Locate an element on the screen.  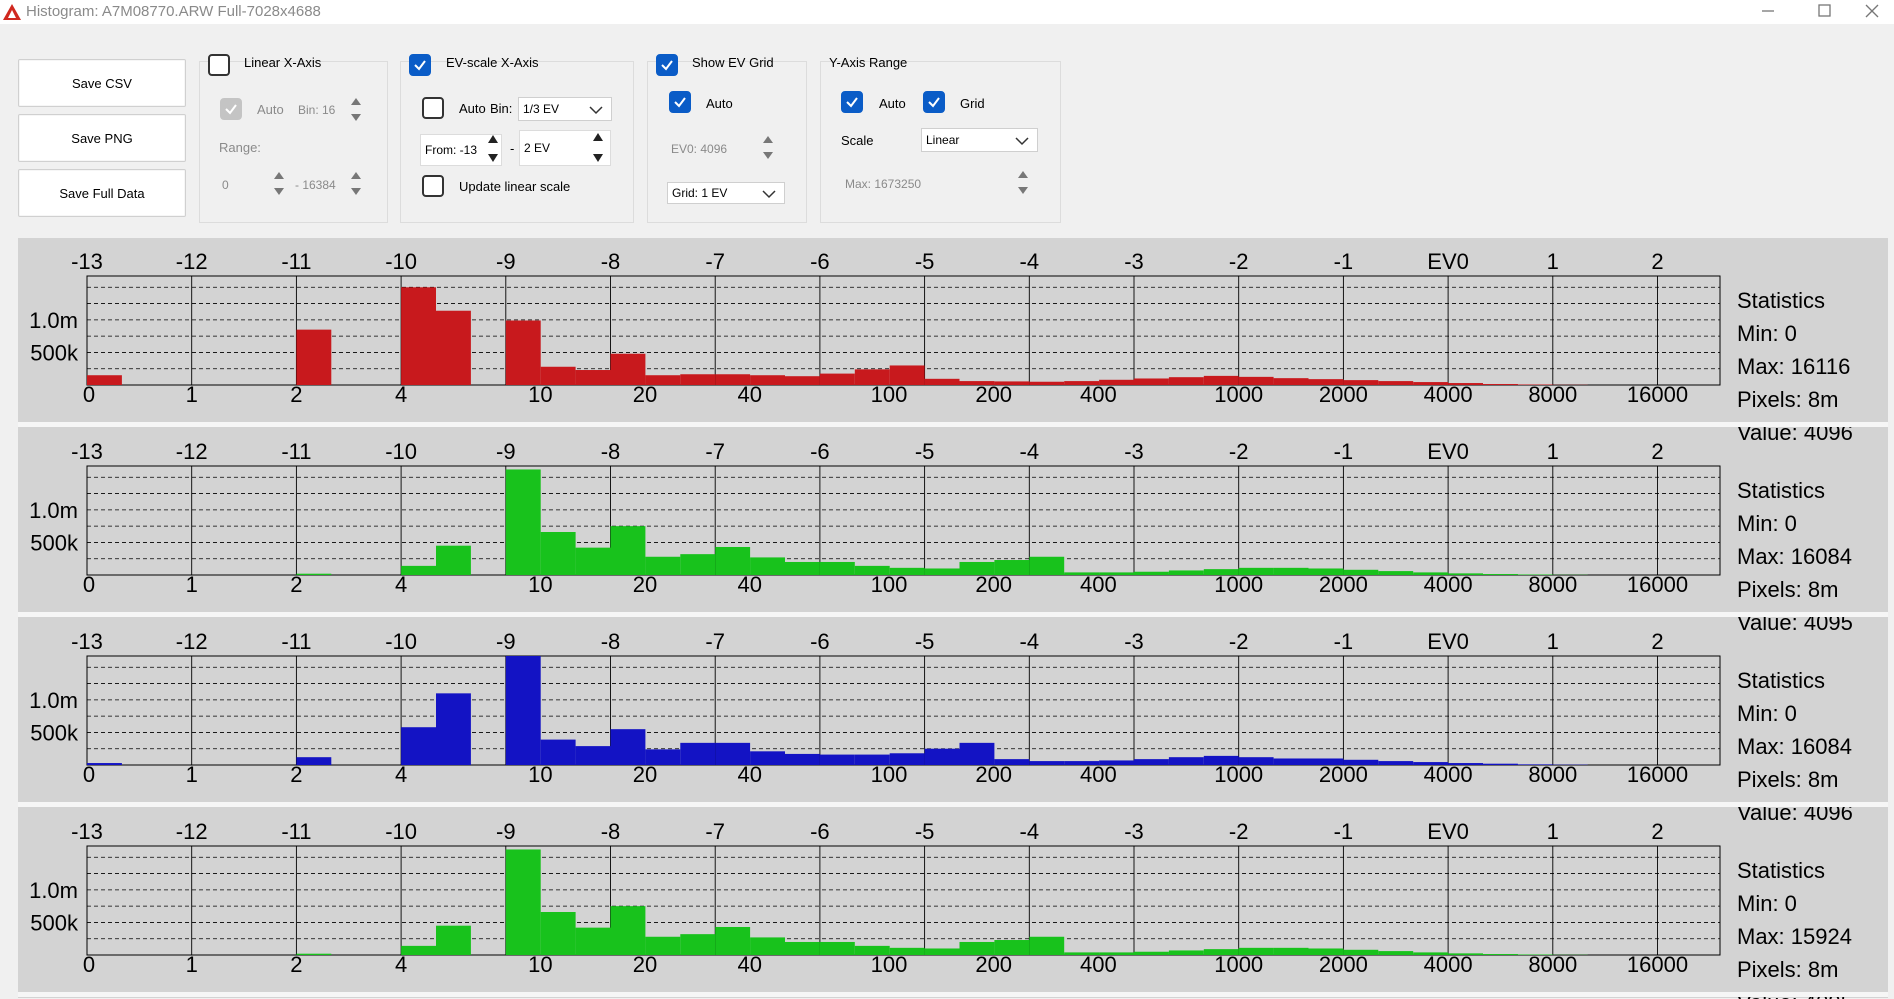
ev-grid-auto-label: Auto is located at coordinates (719, 103).